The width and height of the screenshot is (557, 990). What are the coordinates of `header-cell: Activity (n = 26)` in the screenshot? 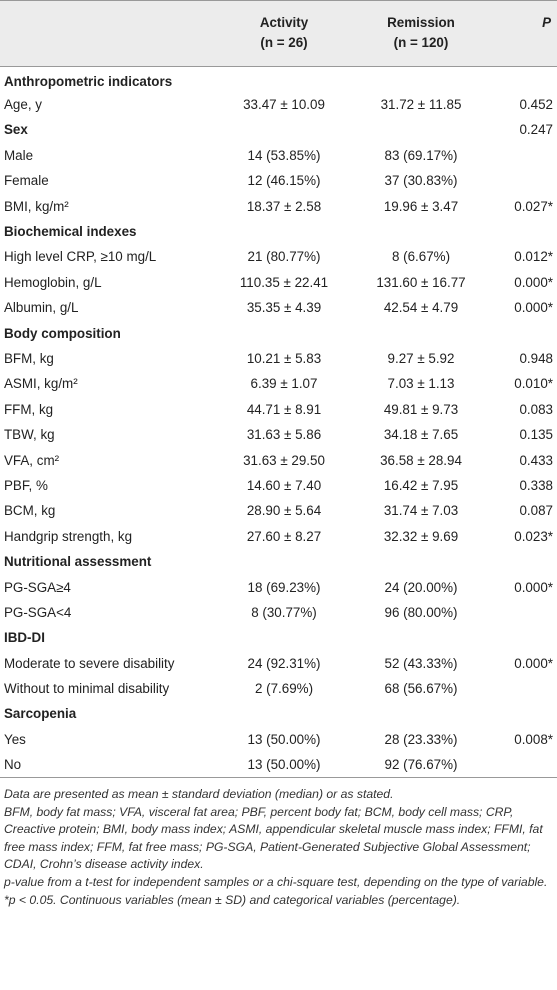 It's located at (284, 34).